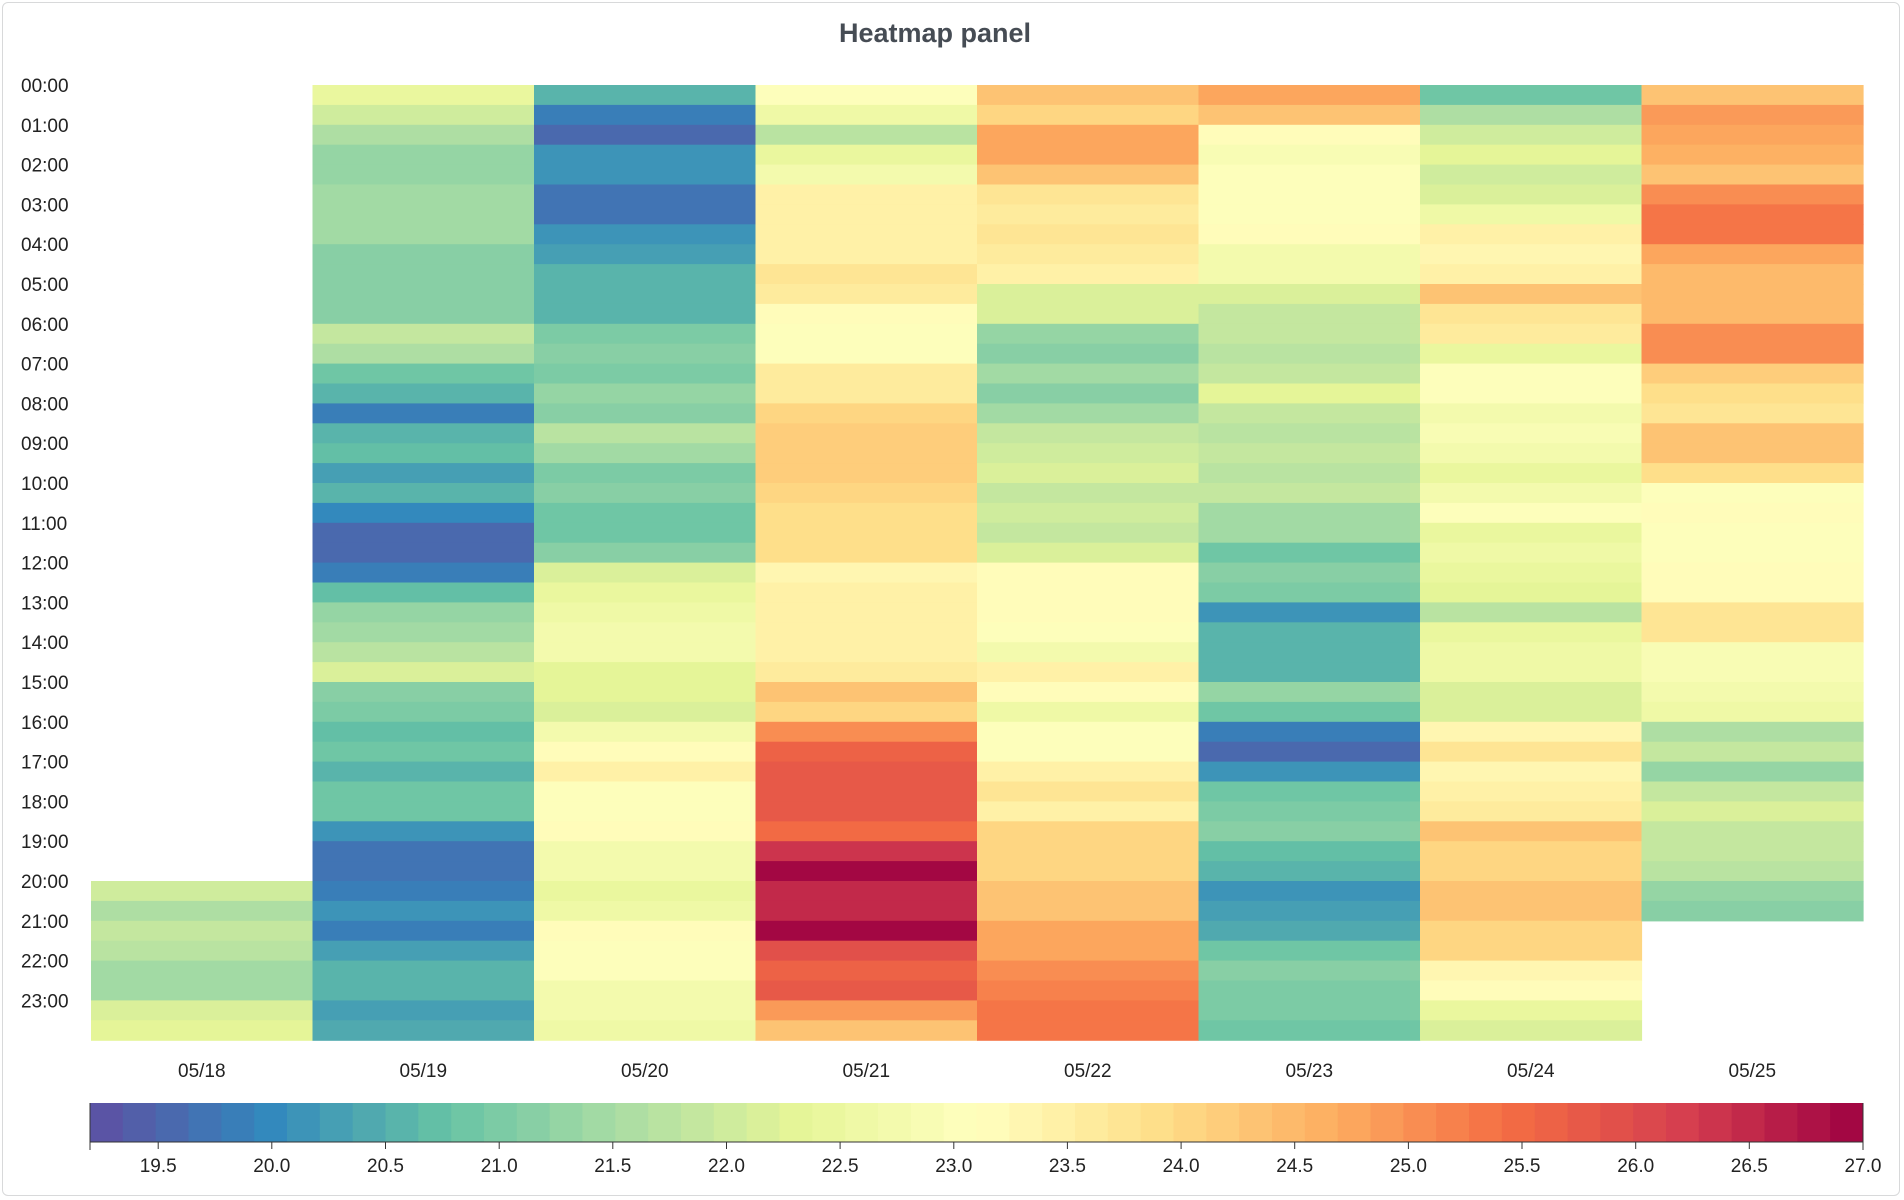 The image size is (1904, 1200). What do you see at coordinates (1310, 1071) in the screenshot?
I see `x-tick-label: 05/23` at bounding box center [1310, 1071].